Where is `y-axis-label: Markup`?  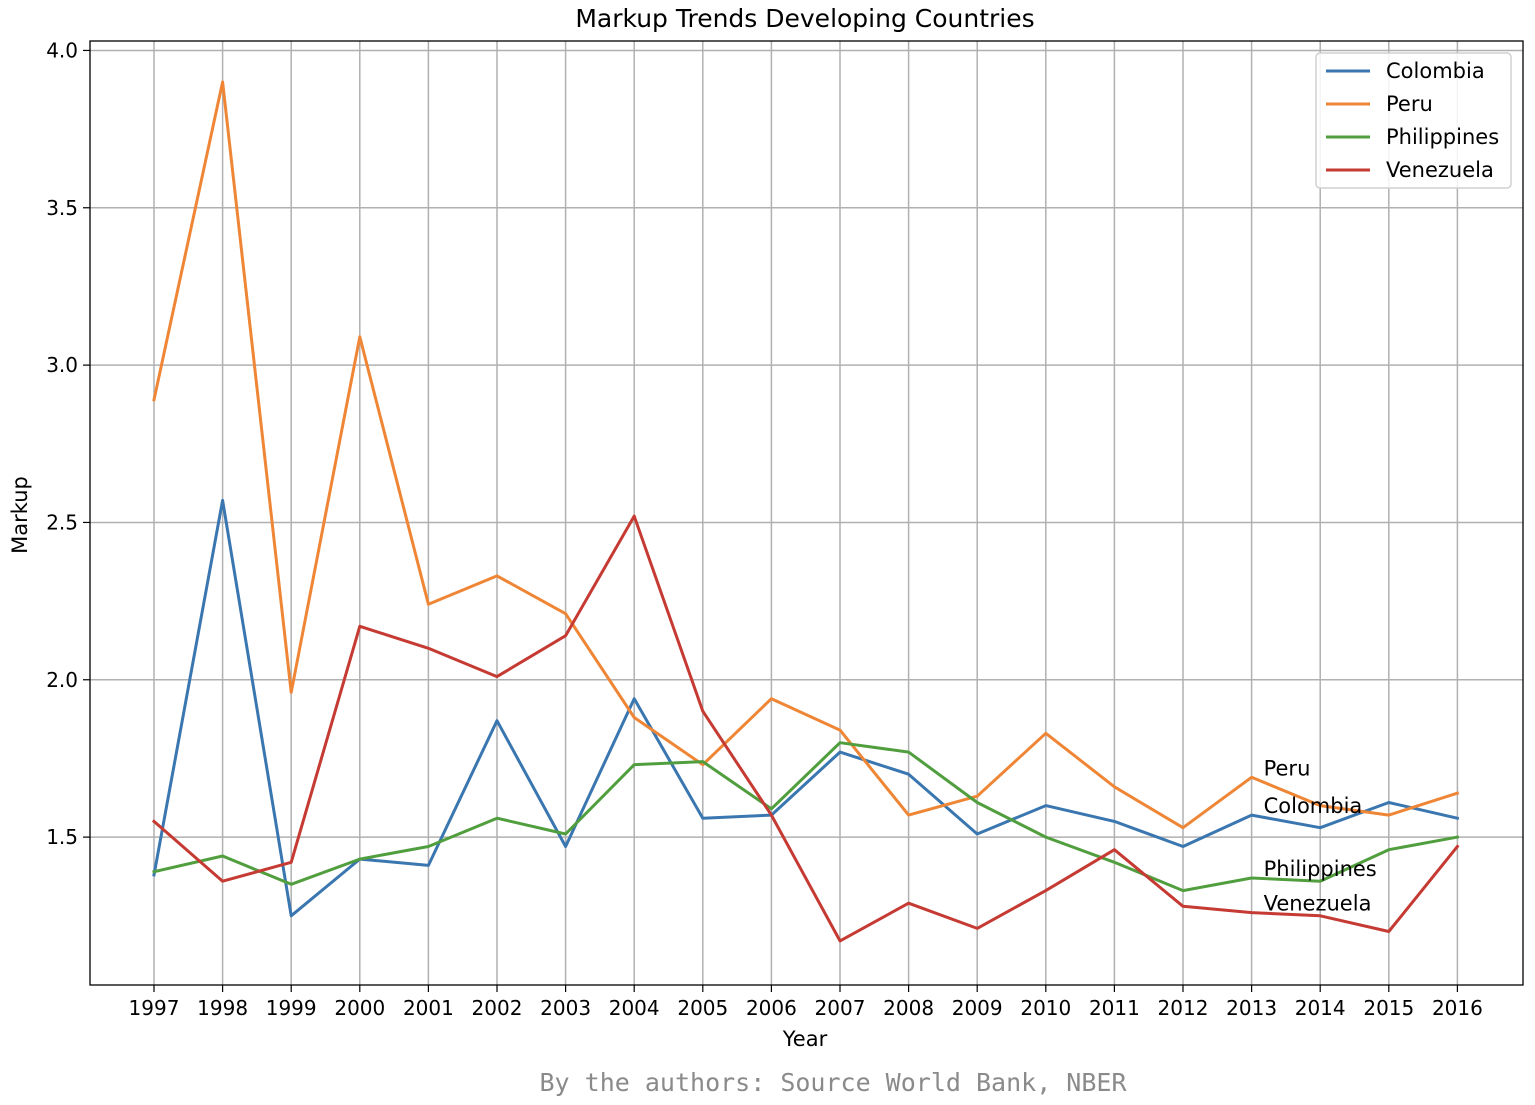 y-axis-label: Markup is located at coordinates (20, 515).